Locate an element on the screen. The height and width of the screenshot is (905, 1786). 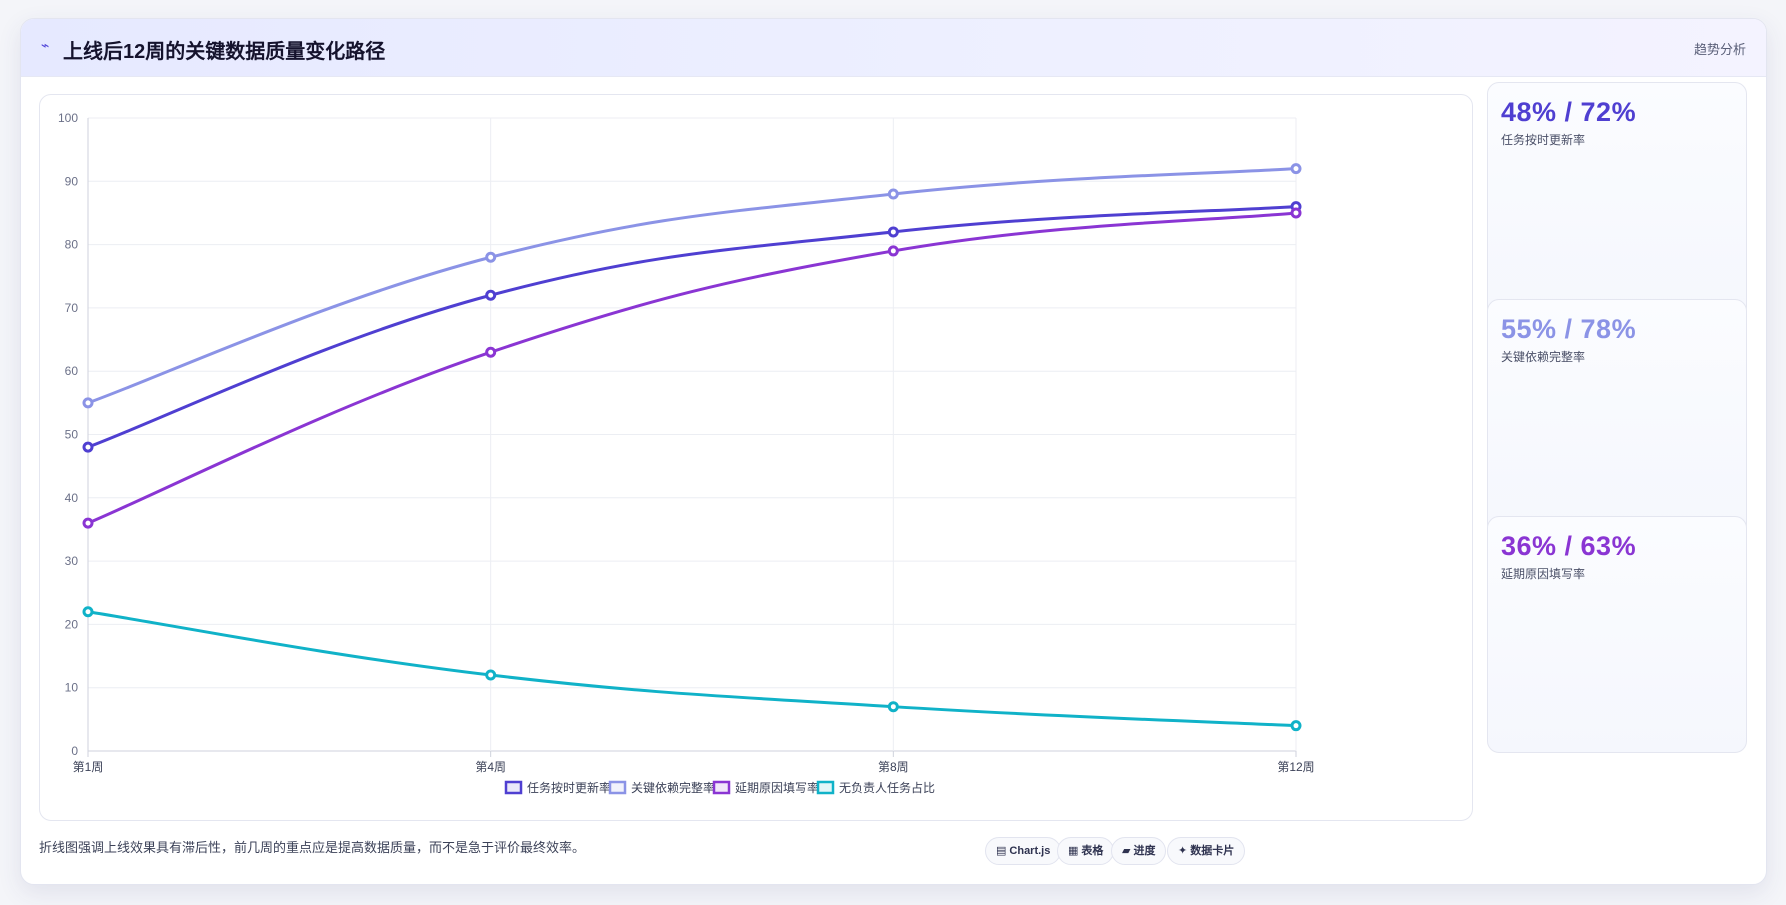
progress-icon: ▰ is located at coordinates (1126, 851).